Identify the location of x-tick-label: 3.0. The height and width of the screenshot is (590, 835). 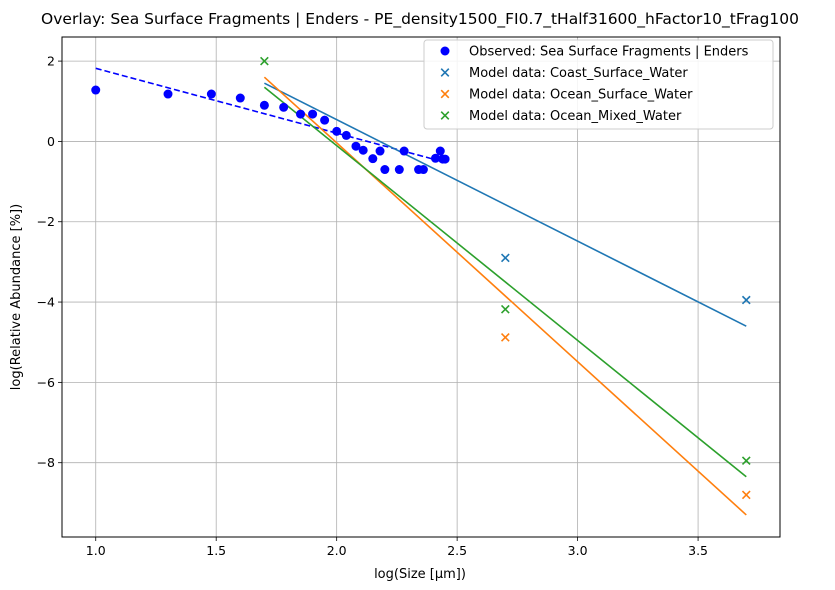
(578, 550).